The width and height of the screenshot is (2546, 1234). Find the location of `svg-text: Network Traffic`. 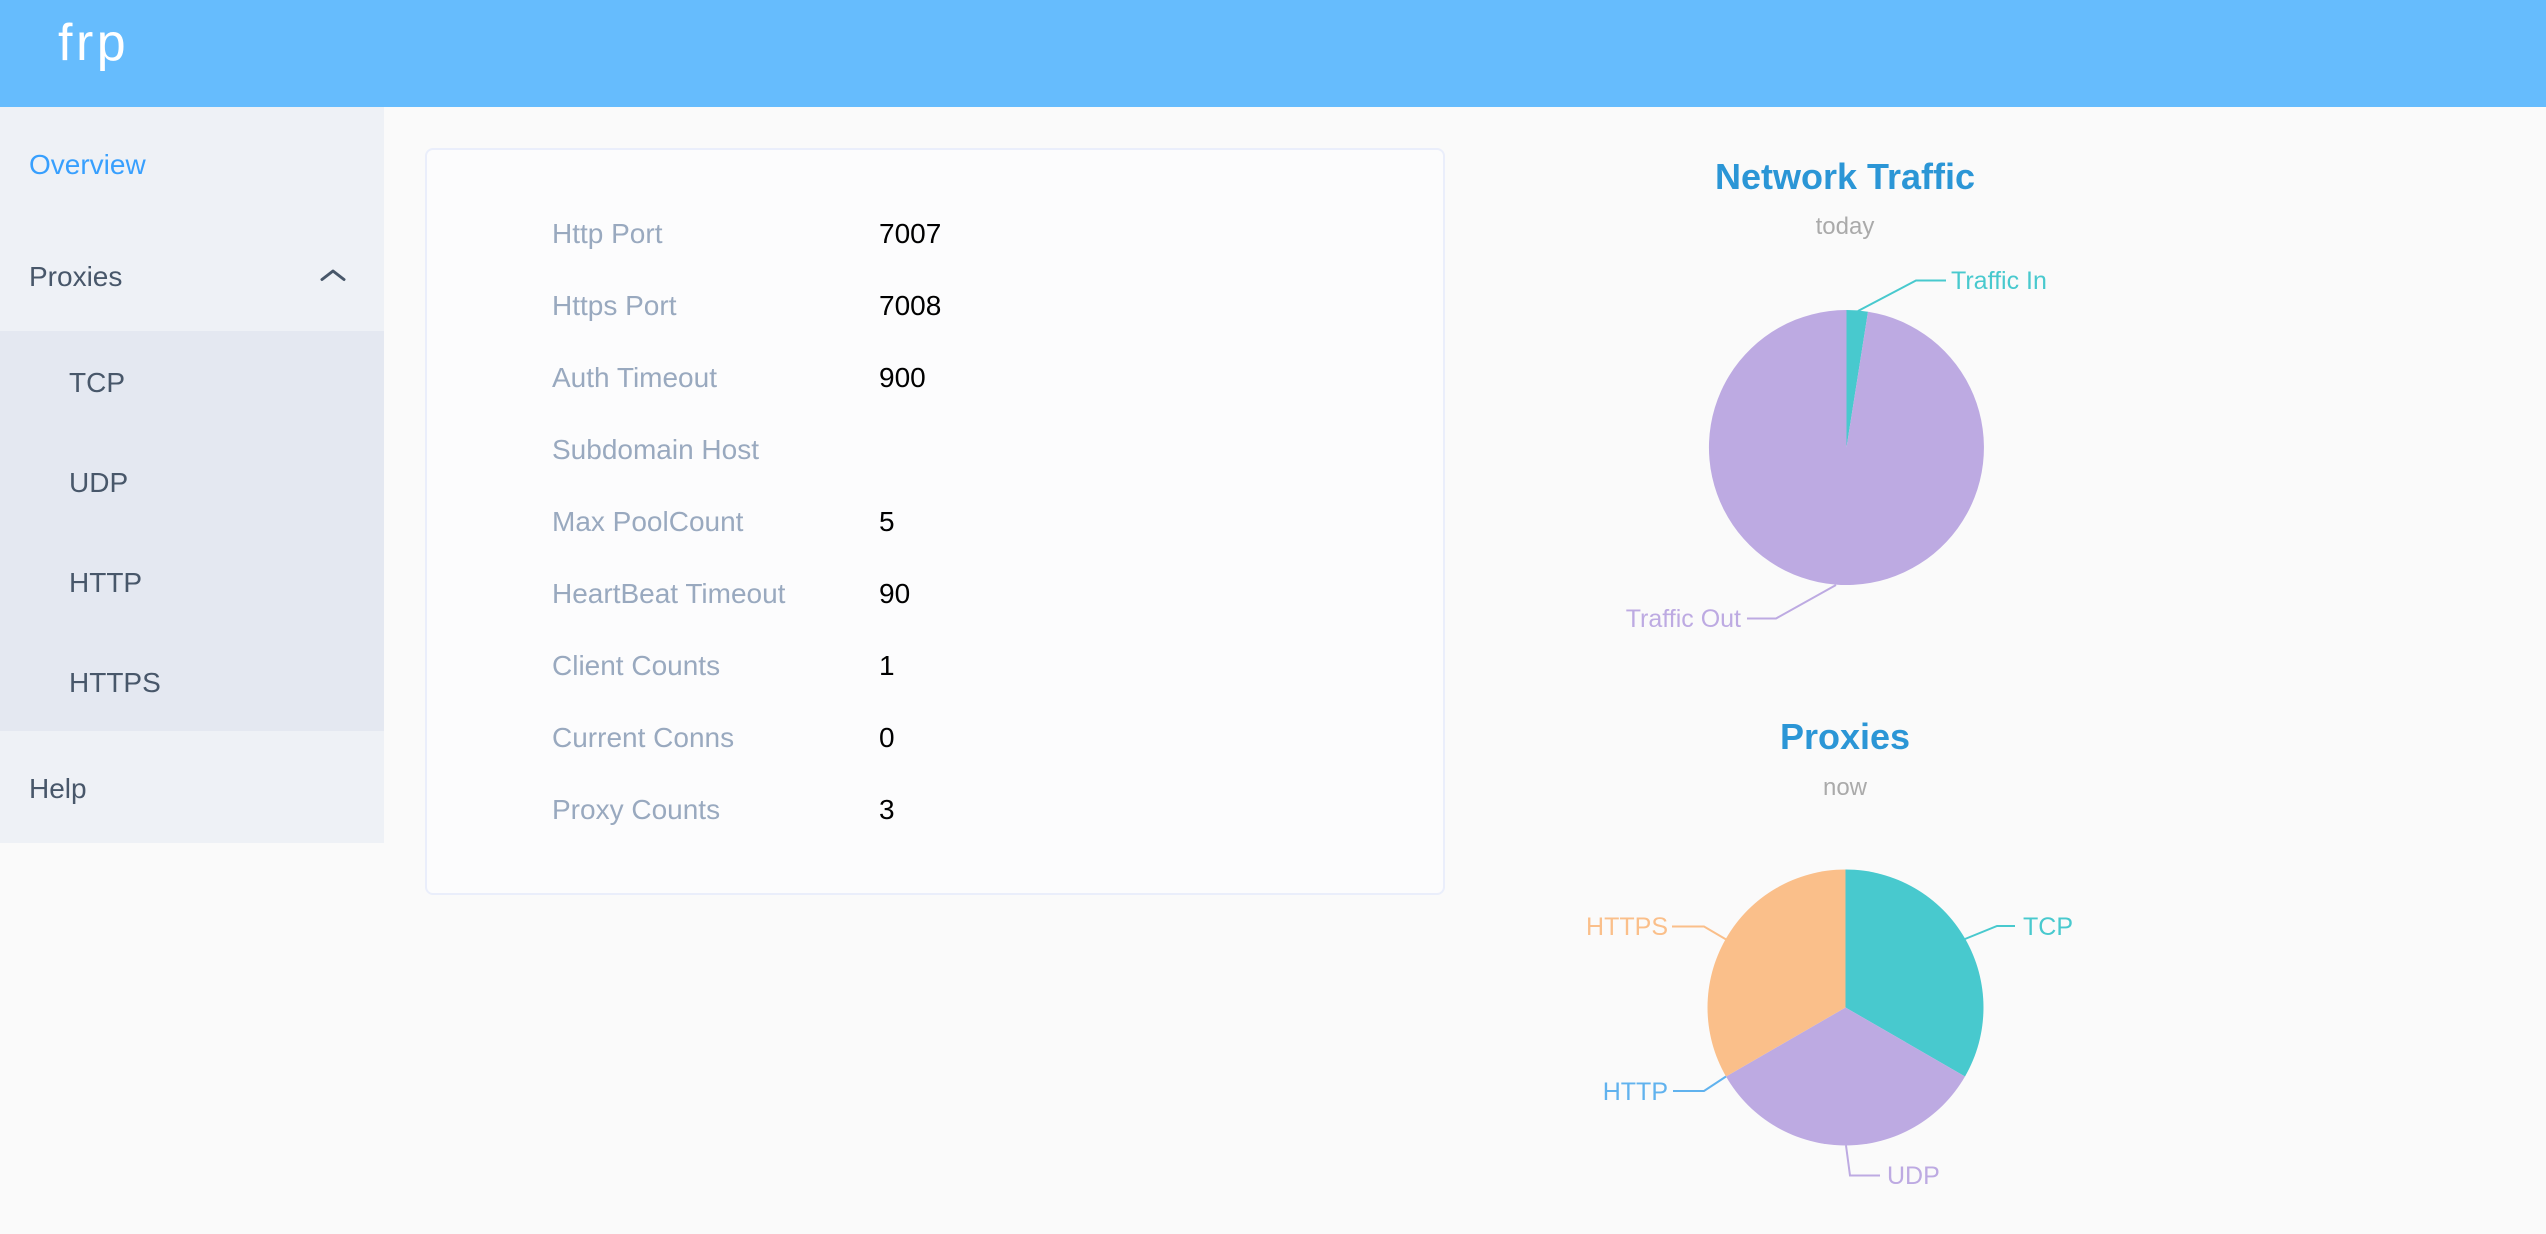

svg-text: Network Traffic is located at coordinates (1845, 176).